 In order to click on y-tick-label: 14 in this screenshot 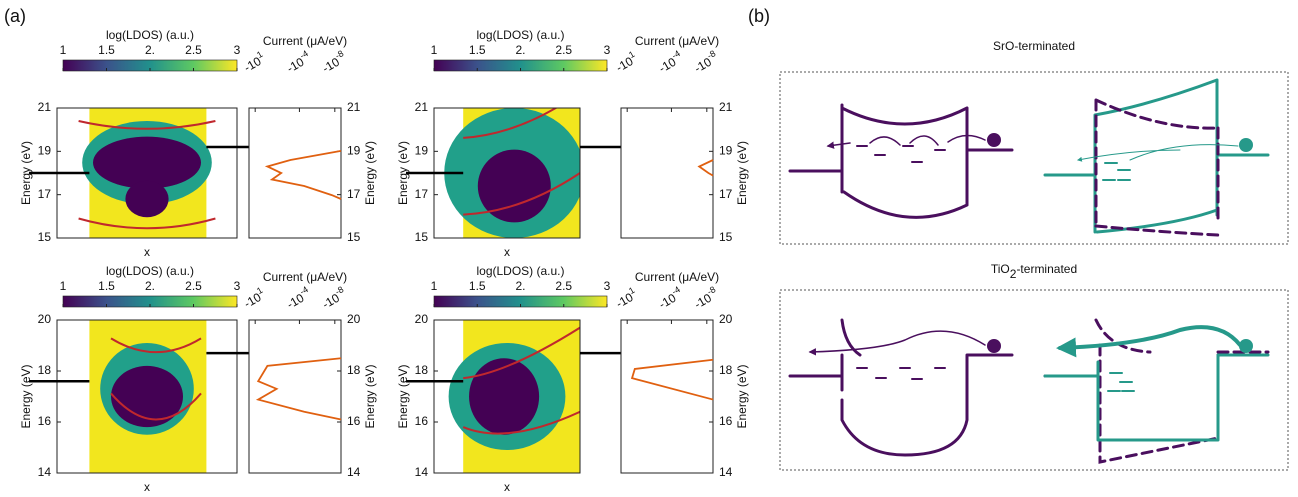, I will do `click(45, 472)`.